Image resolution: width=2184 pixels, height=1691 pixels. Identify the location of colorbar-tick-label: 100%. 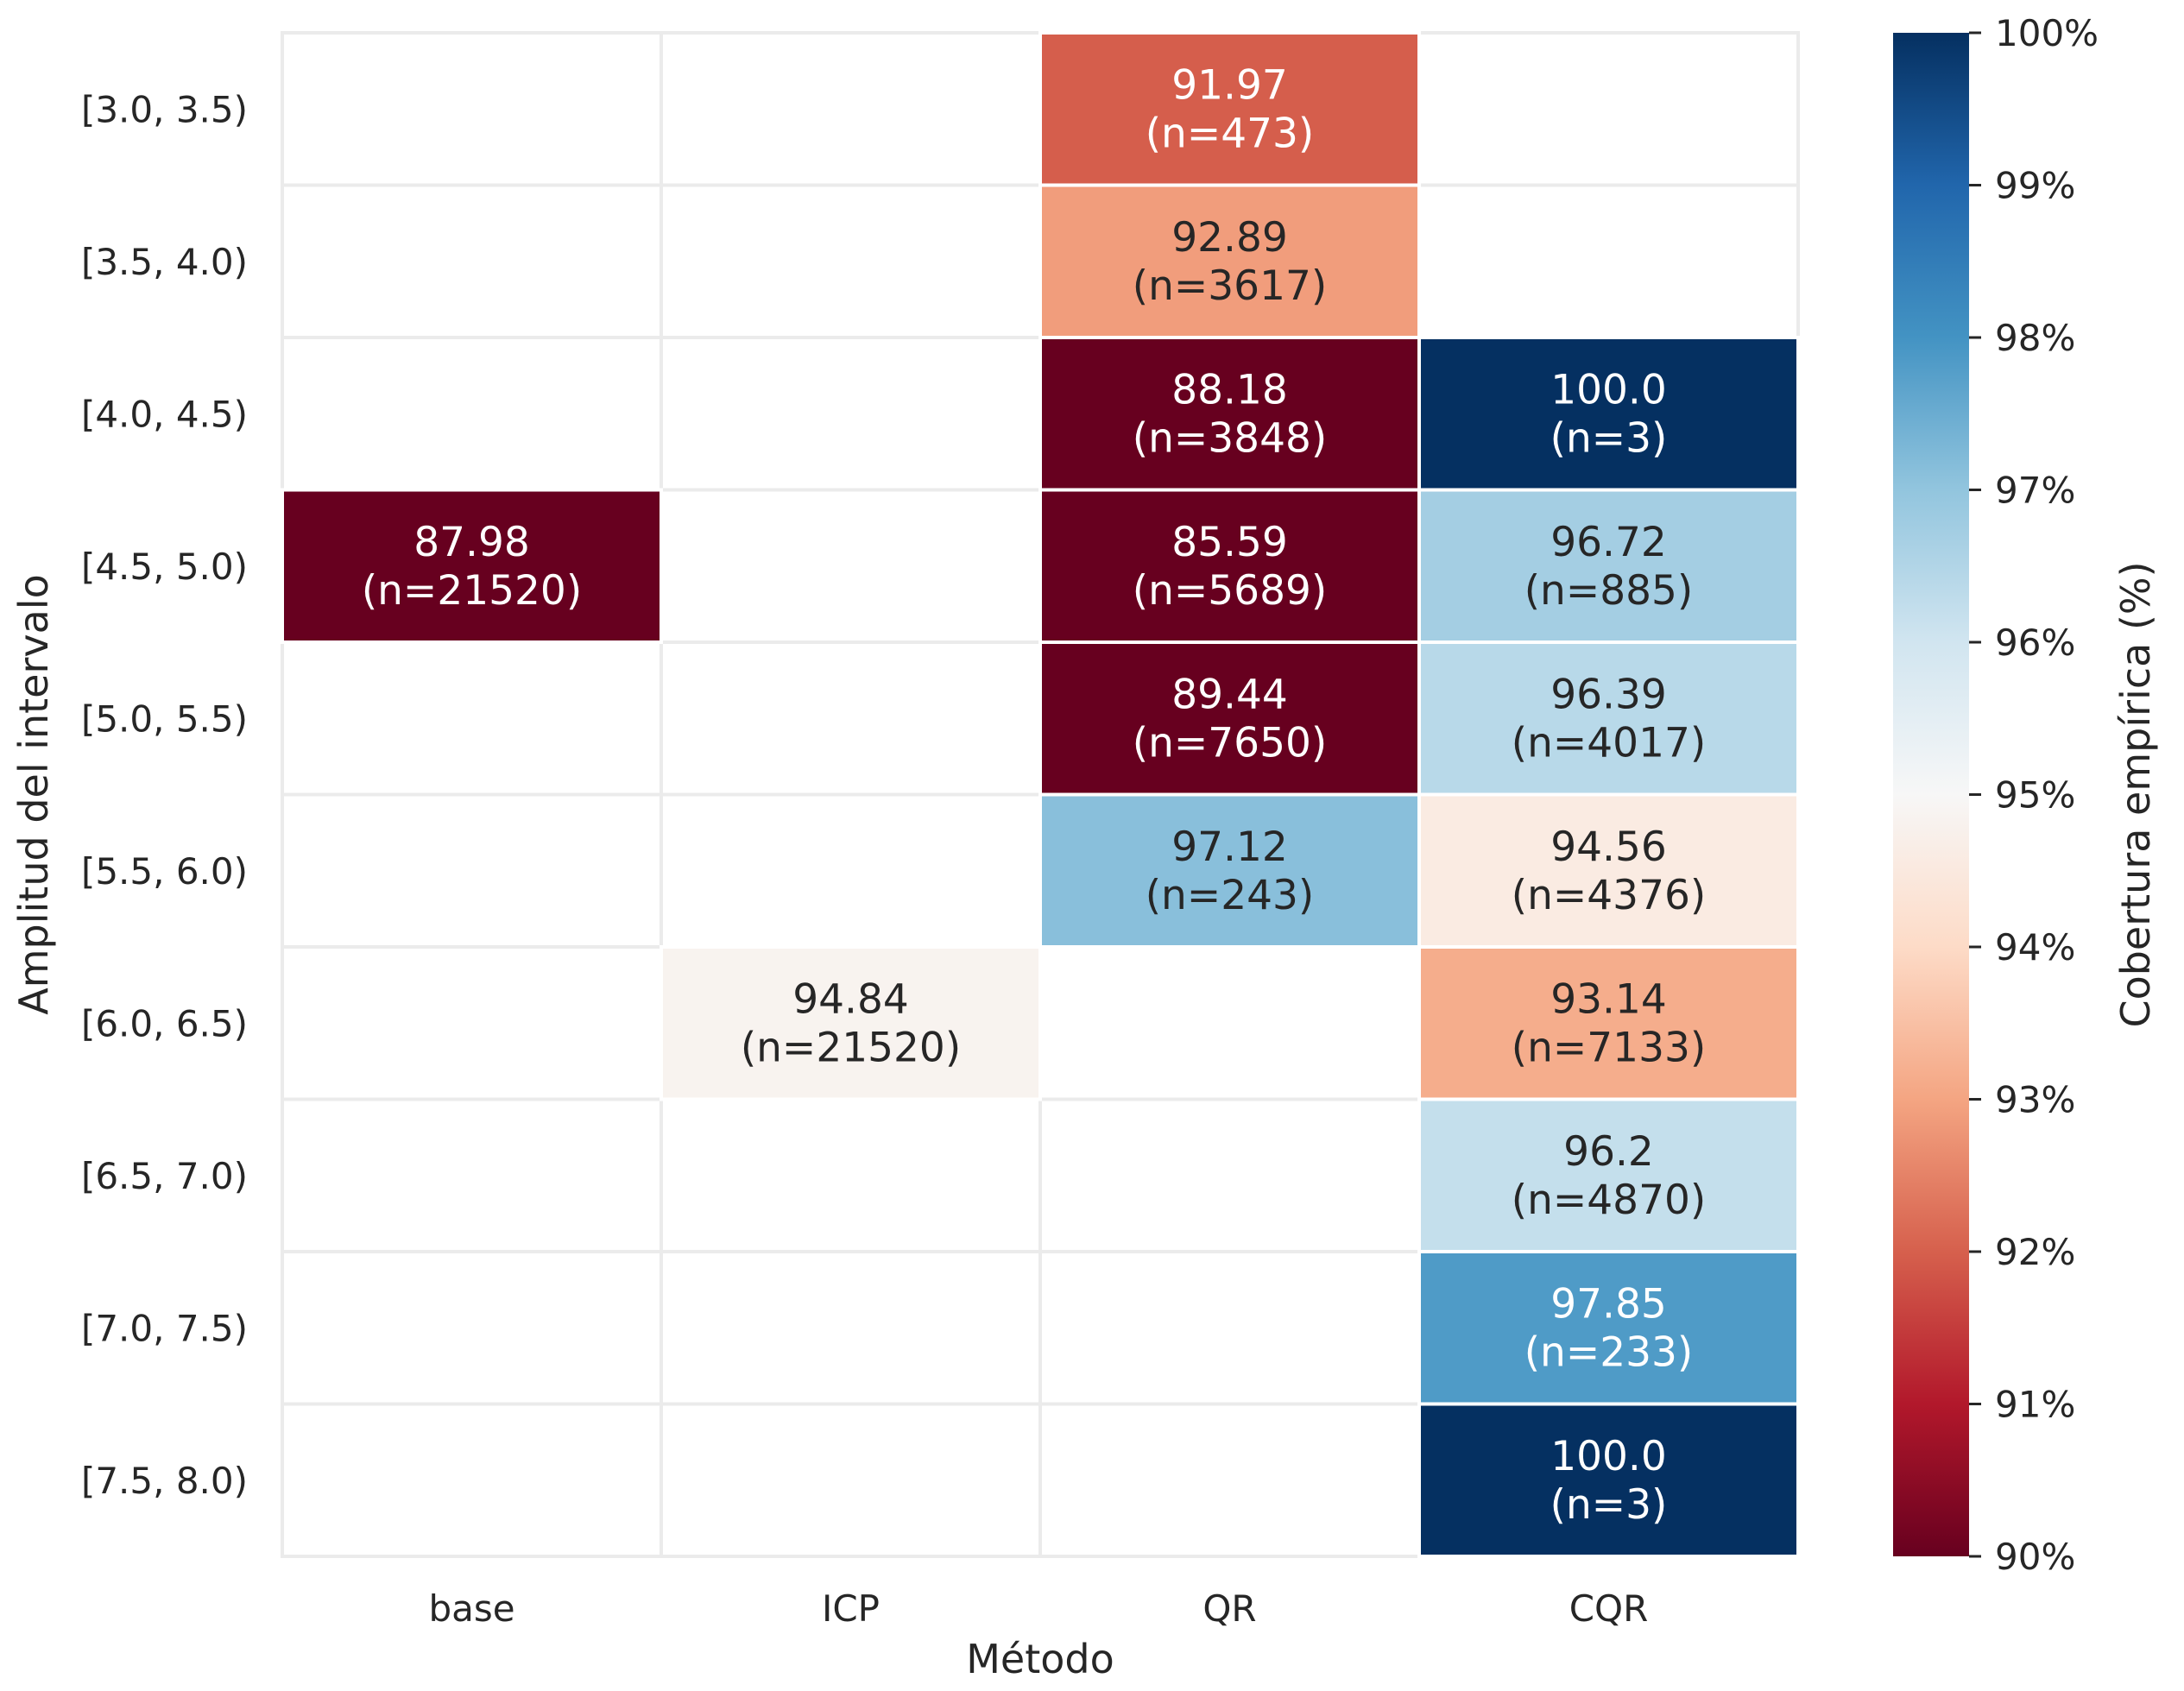
(2047, 33).